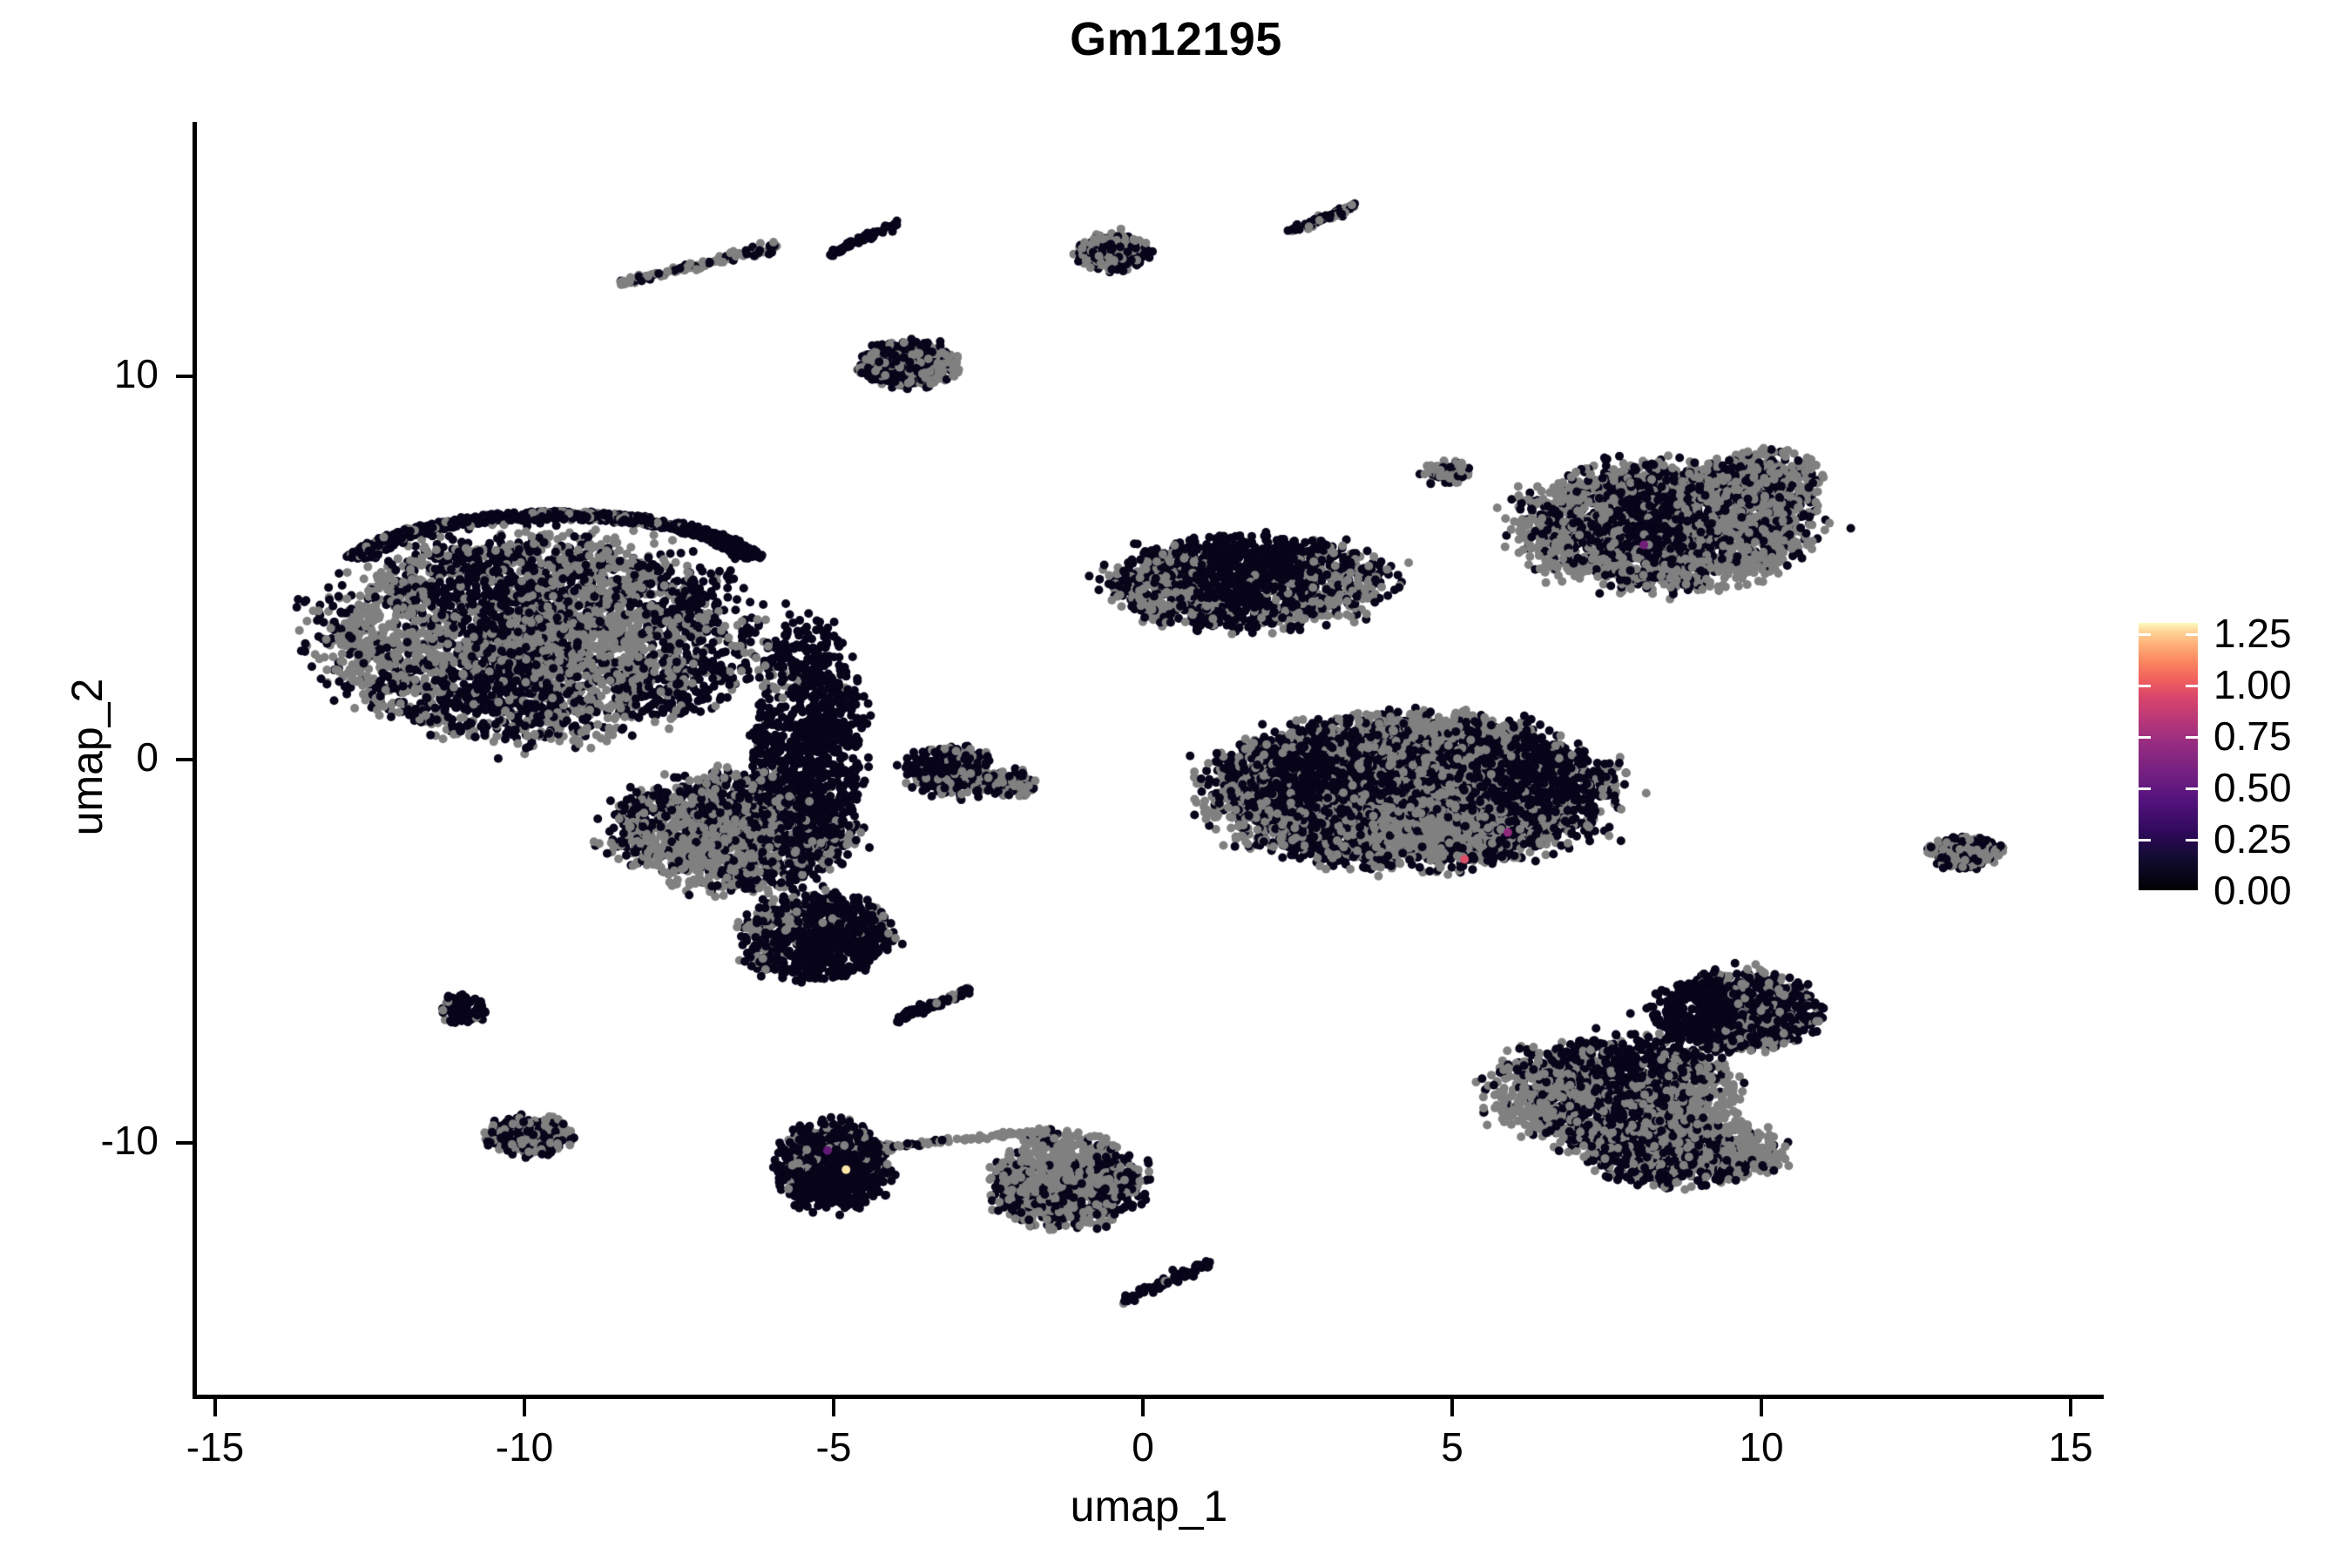 Image resolution: width=2352 pixels, height=1568 pixels. I want to click on colorbar-gradient, so click(2168, 756).